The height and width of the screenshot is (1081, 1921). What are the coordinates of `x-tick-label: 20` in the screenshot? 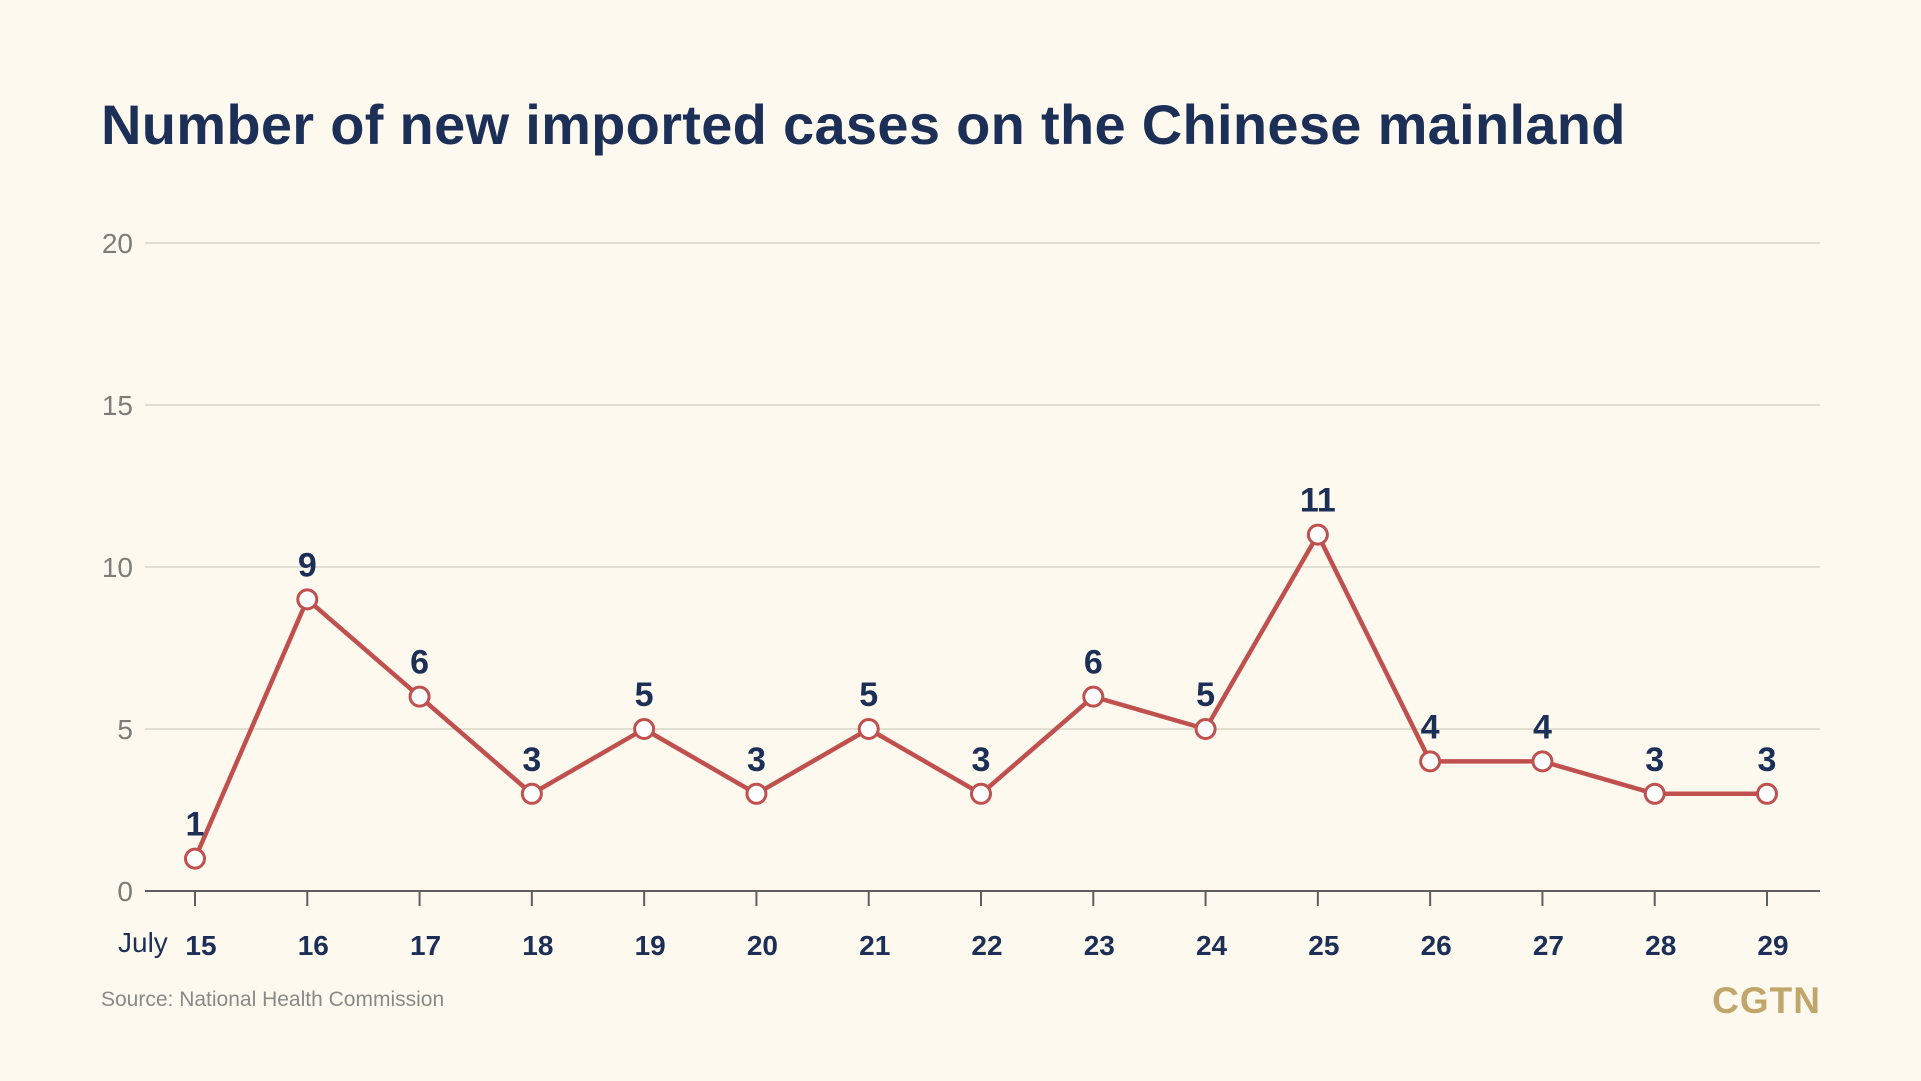 It's located at (762, 945).